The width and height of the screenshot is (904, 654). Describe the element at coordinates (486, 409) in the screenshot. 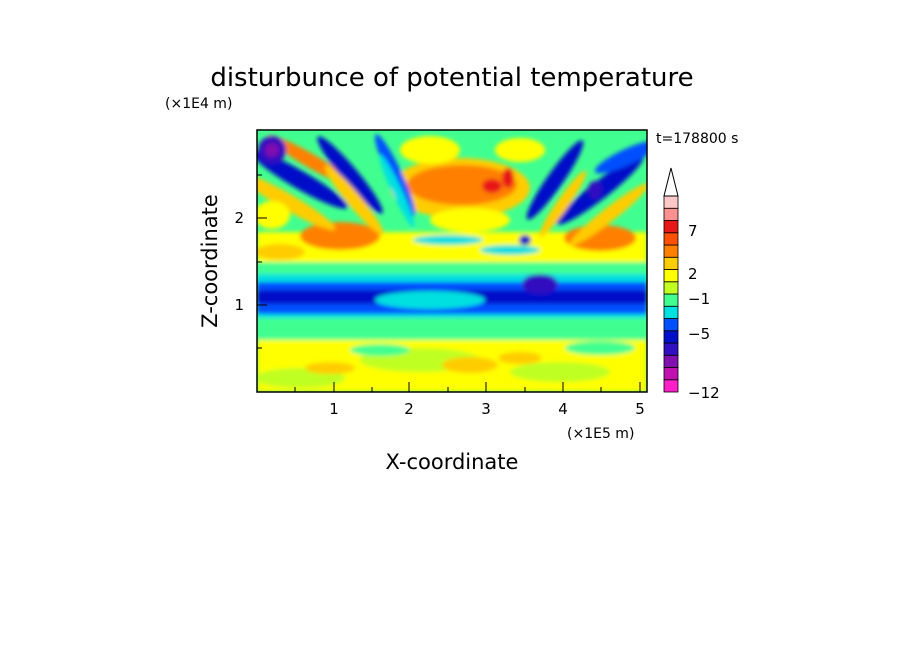

I see `x-tick-label-3: 3` at that location.